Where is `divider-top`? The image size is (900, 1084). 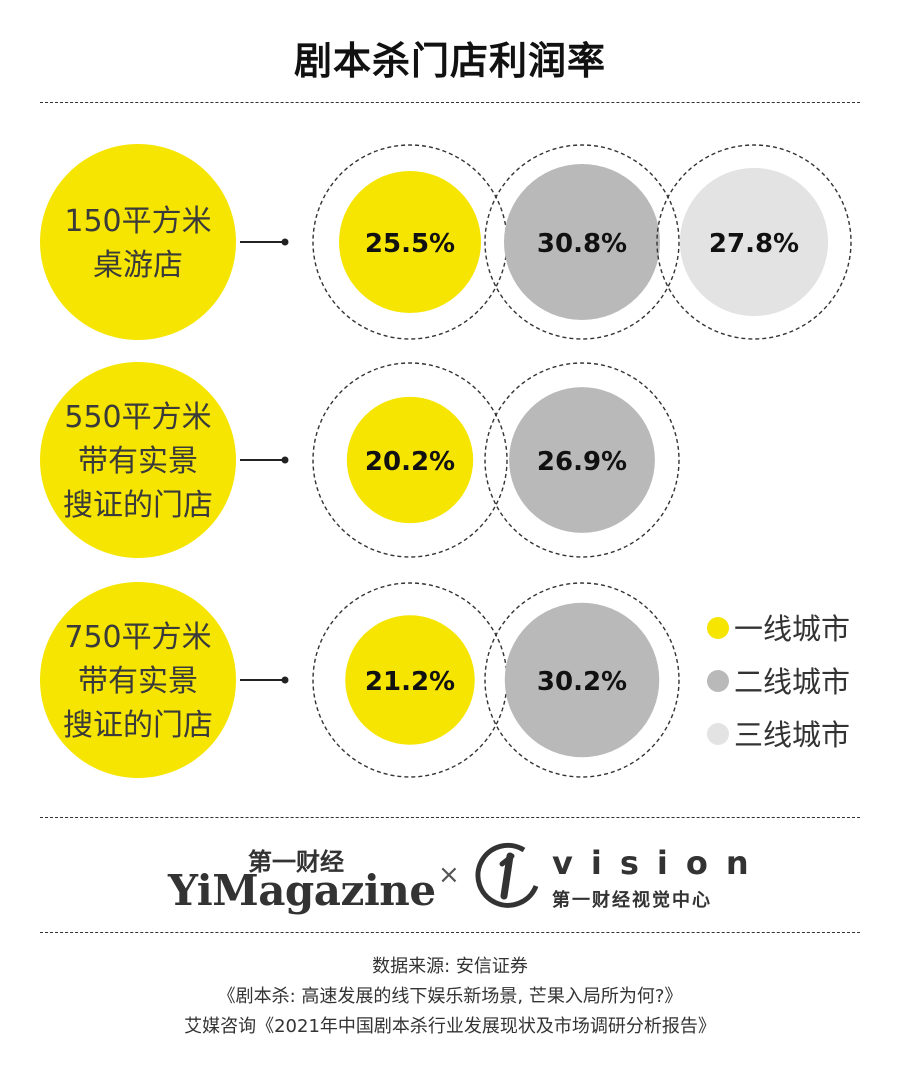 divider-top is located at coordinates (450, 102).